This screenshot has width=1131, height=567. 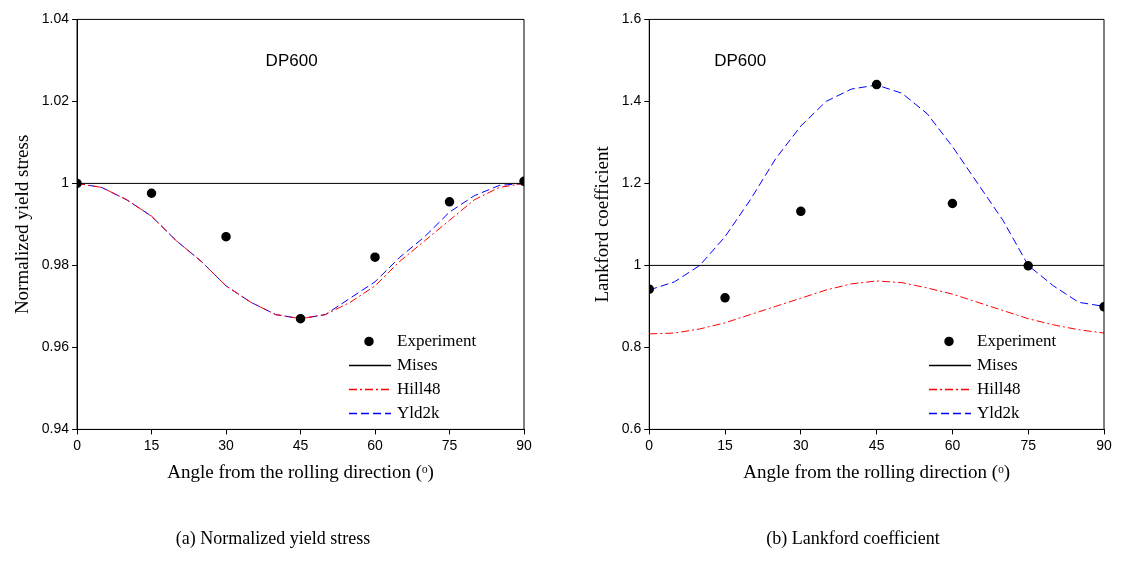 What do you see at coordinates (631, 100) in the screenshot?
I see `y-tick-label: 1.4` at bounding box center [631, 100].